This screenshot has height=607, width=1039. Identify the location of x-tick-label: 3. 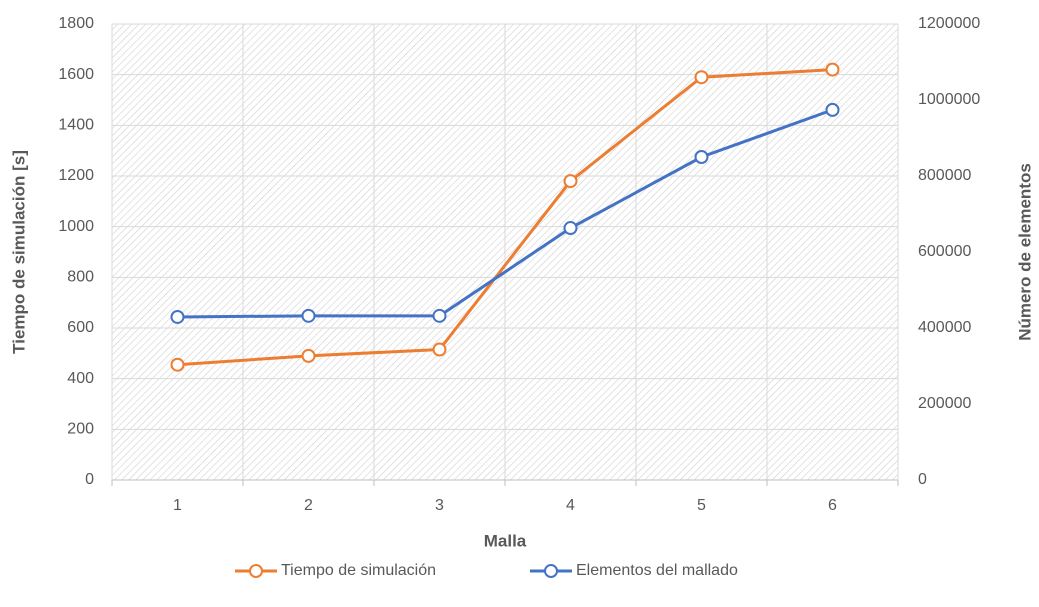
(439, 505).